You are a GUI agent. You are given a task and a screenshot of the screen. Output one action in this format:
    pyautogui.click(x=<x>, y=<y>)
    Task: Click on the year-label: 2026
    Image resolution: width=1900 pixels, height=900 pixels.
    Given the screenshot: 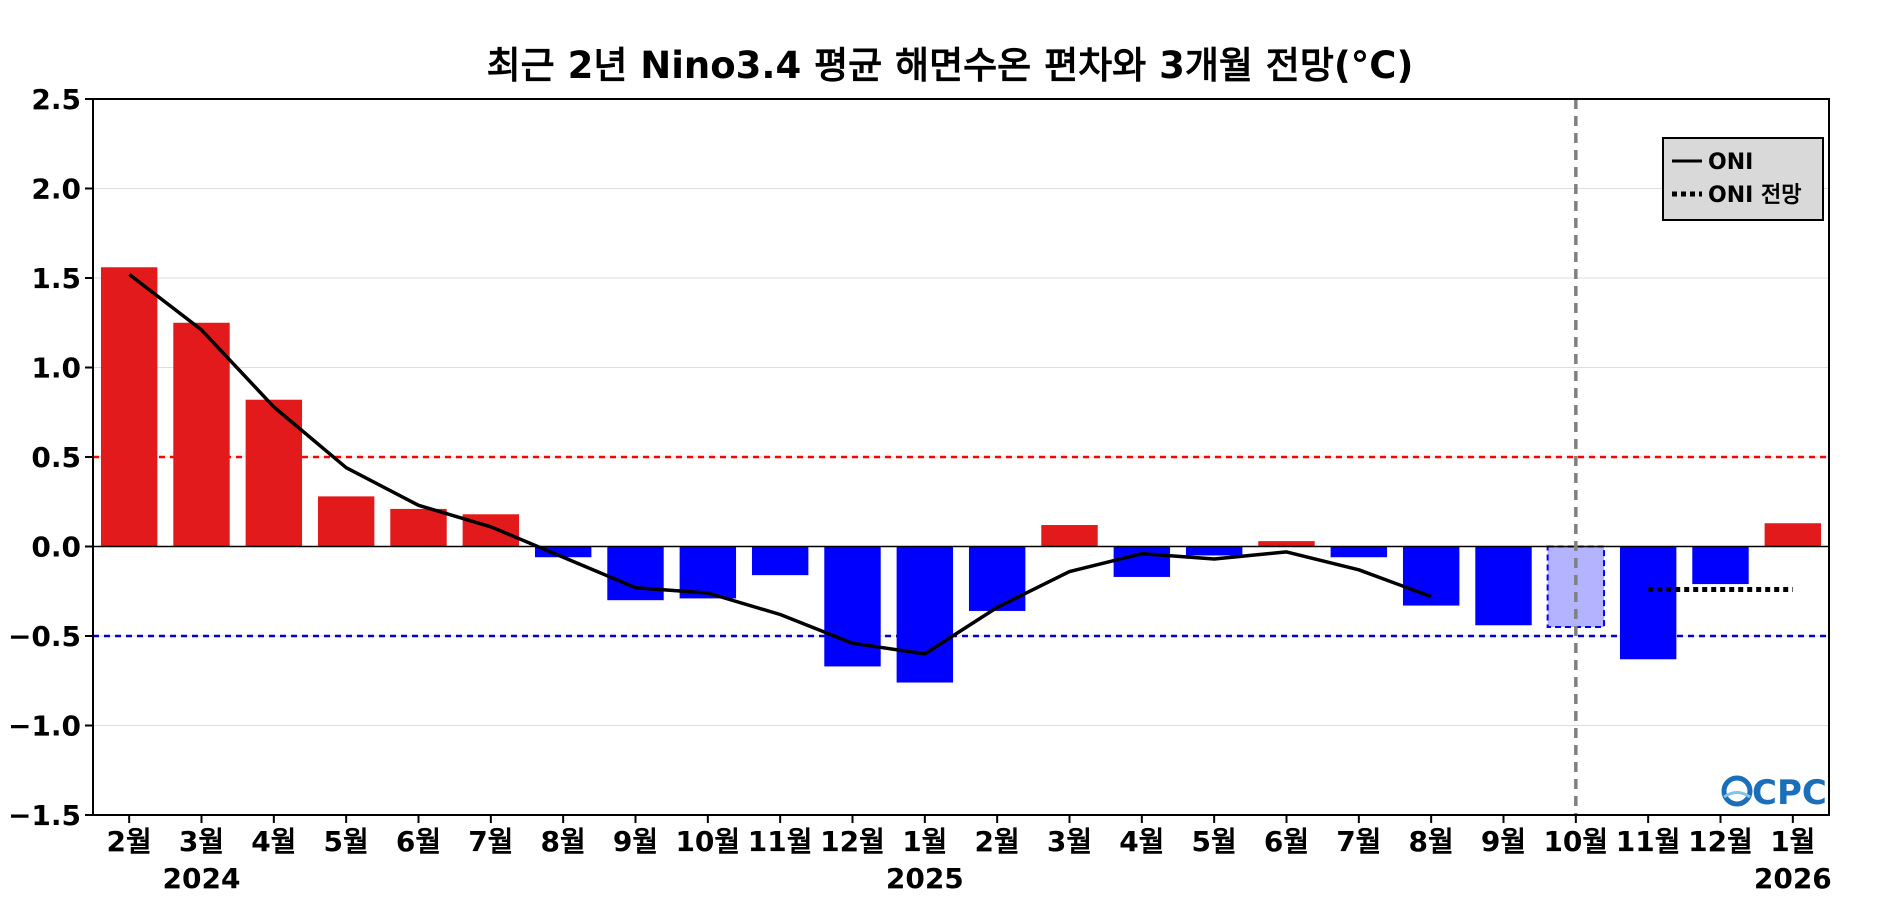 What is the action you would take?
    pyautogui.click(x=1793, y=878)
    